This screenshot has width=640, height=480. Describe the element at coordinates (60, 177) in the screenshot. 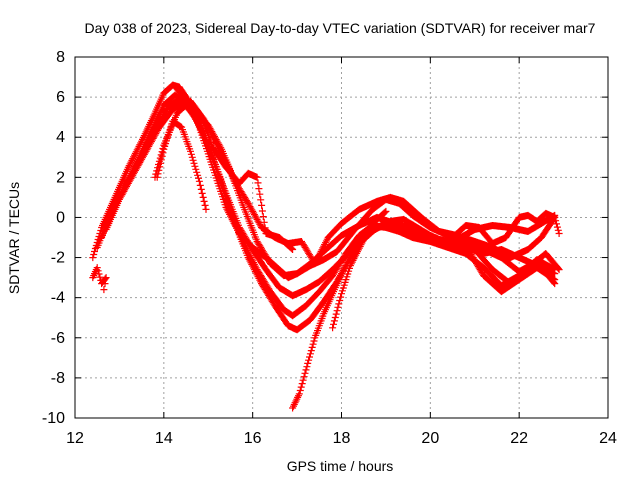

I see `y-tick-label: 2` at that location.